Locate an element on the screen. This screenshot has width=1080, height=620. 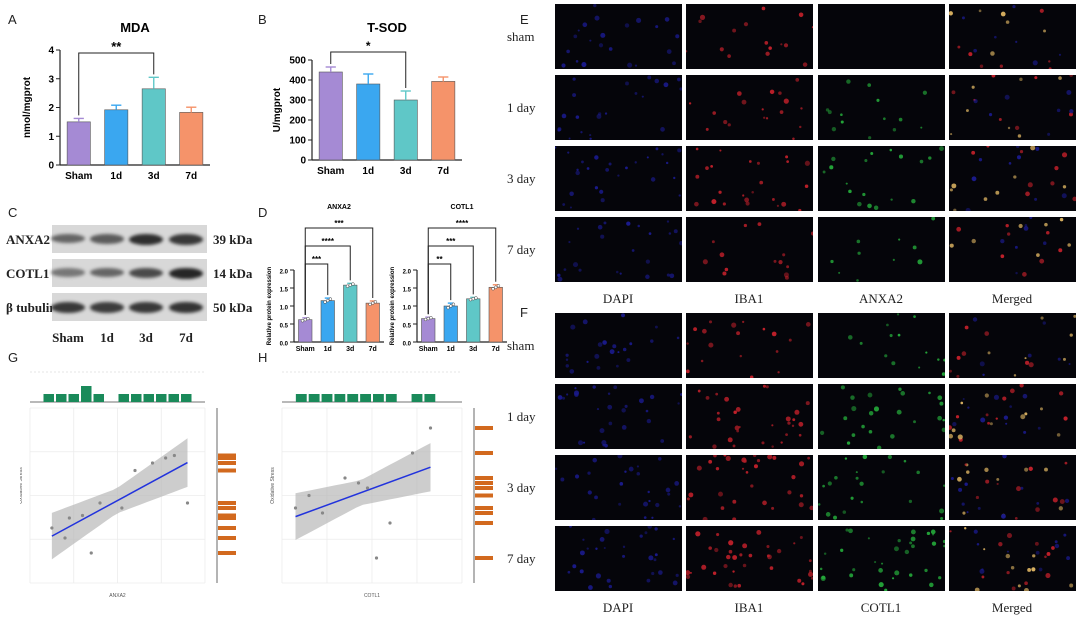
histogram-bar is located at coordinates (173, 398).